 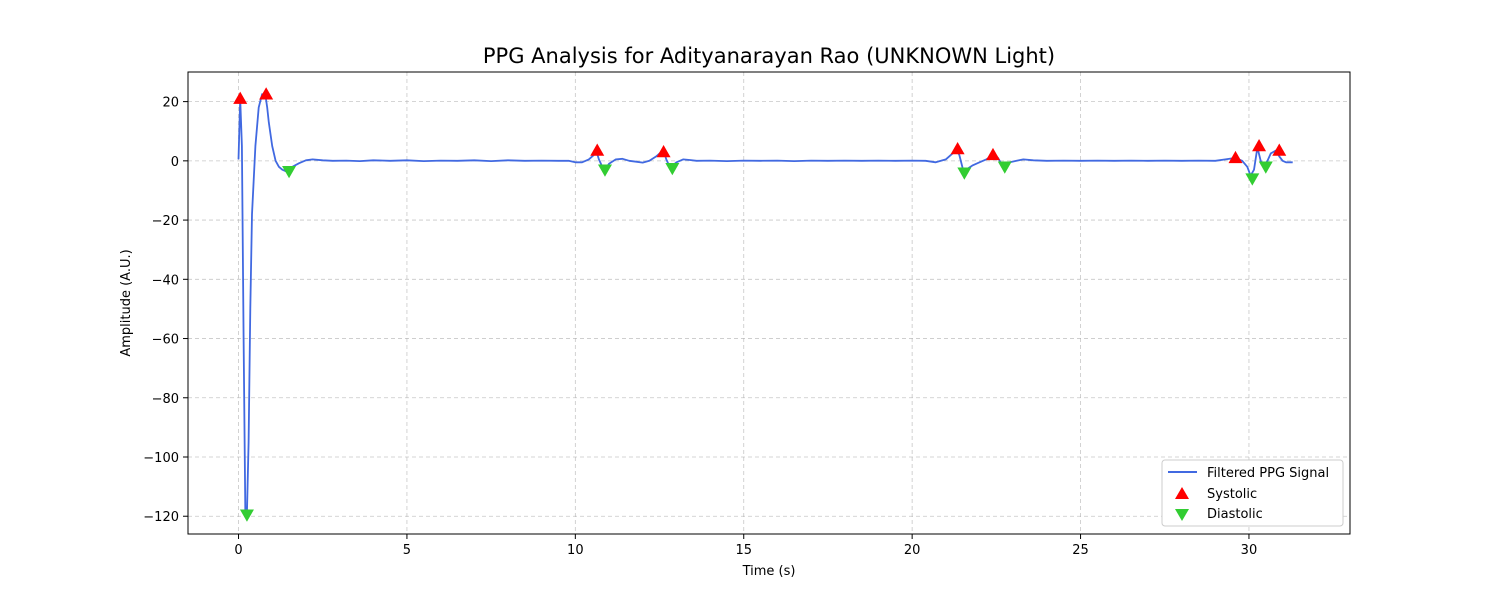 I want to click on y-tick-label: 0, so click(x=175, y=162).